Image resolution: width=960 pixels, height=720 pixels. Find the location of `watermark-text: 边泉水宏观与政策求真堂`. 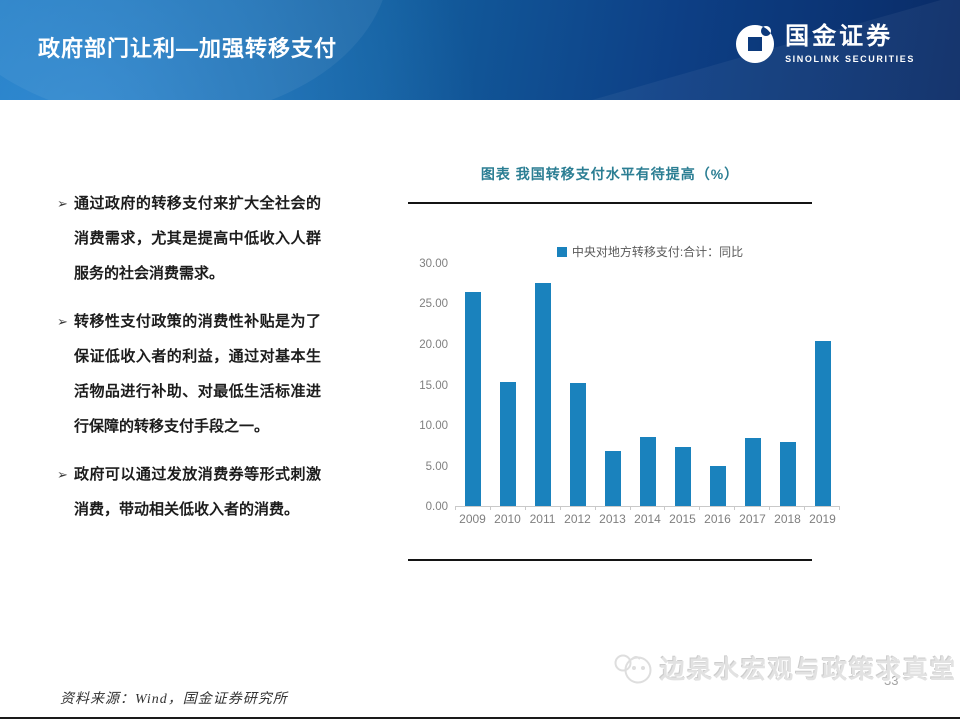

watermark-text: 边泉水宏观与政策求真堂 is located at coordinates (809, 670).